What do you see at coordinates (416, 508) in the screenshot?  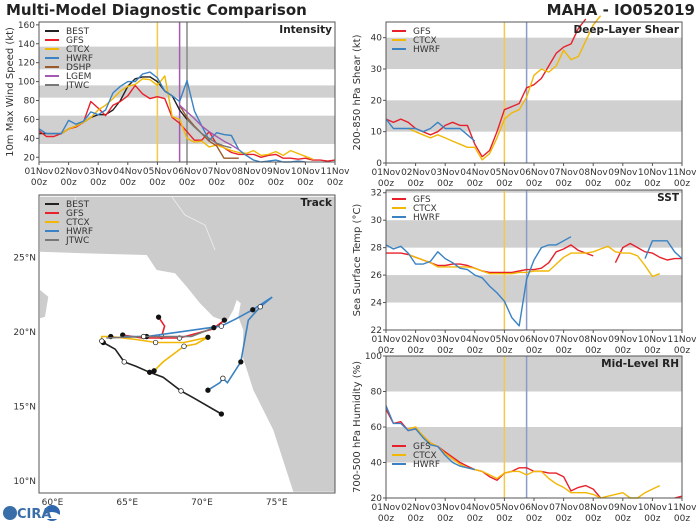 I see `x-tick-label: 02Nov` at bounding box center [416, 508].